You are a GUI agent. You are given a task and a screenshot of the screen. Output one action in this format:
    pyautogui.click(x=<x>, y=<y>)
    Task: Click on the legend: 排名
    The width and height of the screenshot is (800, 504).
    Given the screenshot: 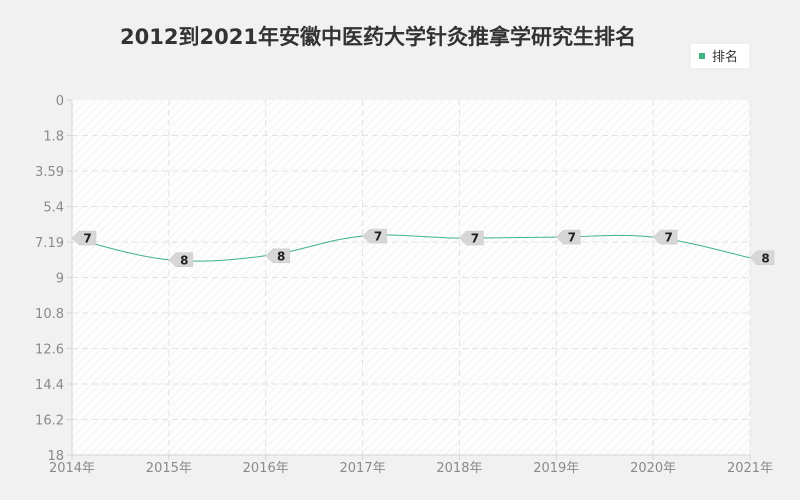 What is the action you would take?
    pyautogui.click(x=720, y=56)
    